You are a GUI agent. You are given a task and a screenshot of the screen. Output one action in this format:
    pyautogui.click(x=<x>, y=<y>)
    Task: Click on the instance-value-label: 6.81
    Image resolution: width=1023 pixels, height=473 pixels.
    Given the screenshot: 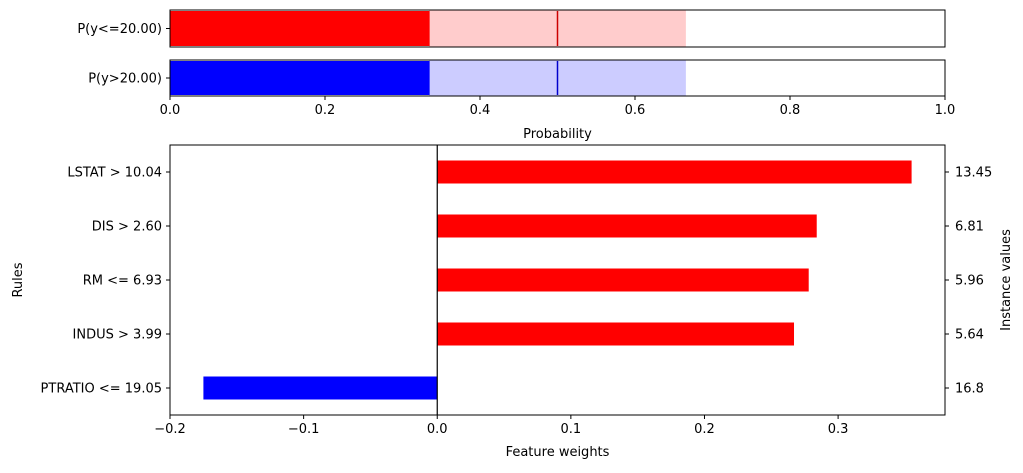 What is the action you would take?
    pyautogui.click(x=969, y=227)
    